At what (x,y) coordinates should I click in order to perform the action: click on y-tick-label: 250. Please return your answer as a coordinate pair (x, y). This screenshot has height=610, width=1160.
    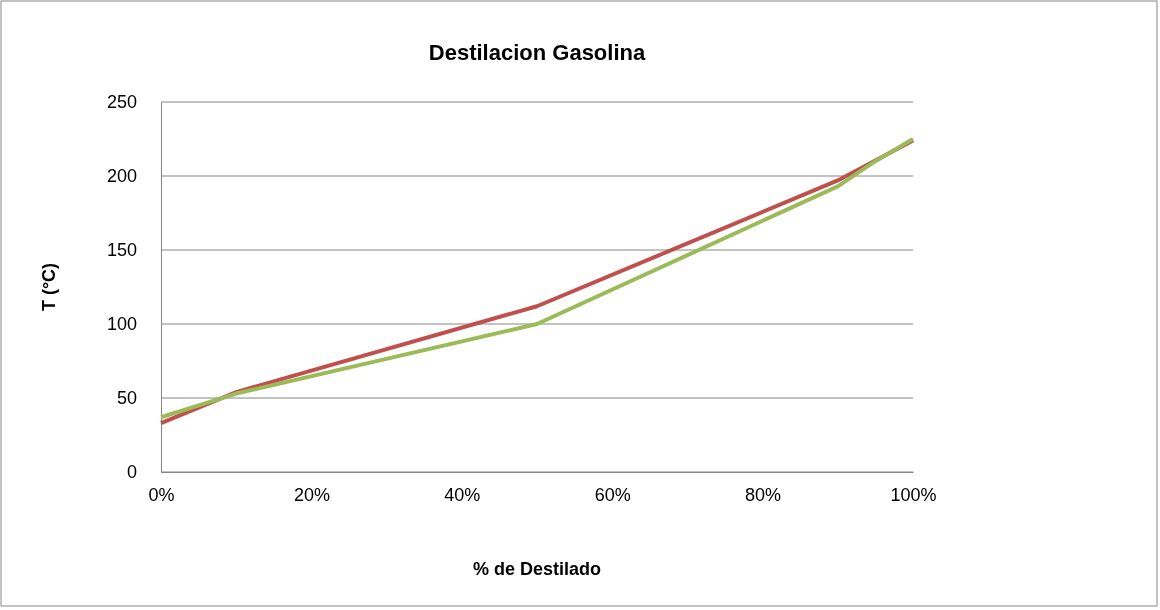
    Looking at the image, I should click on (121, 102).